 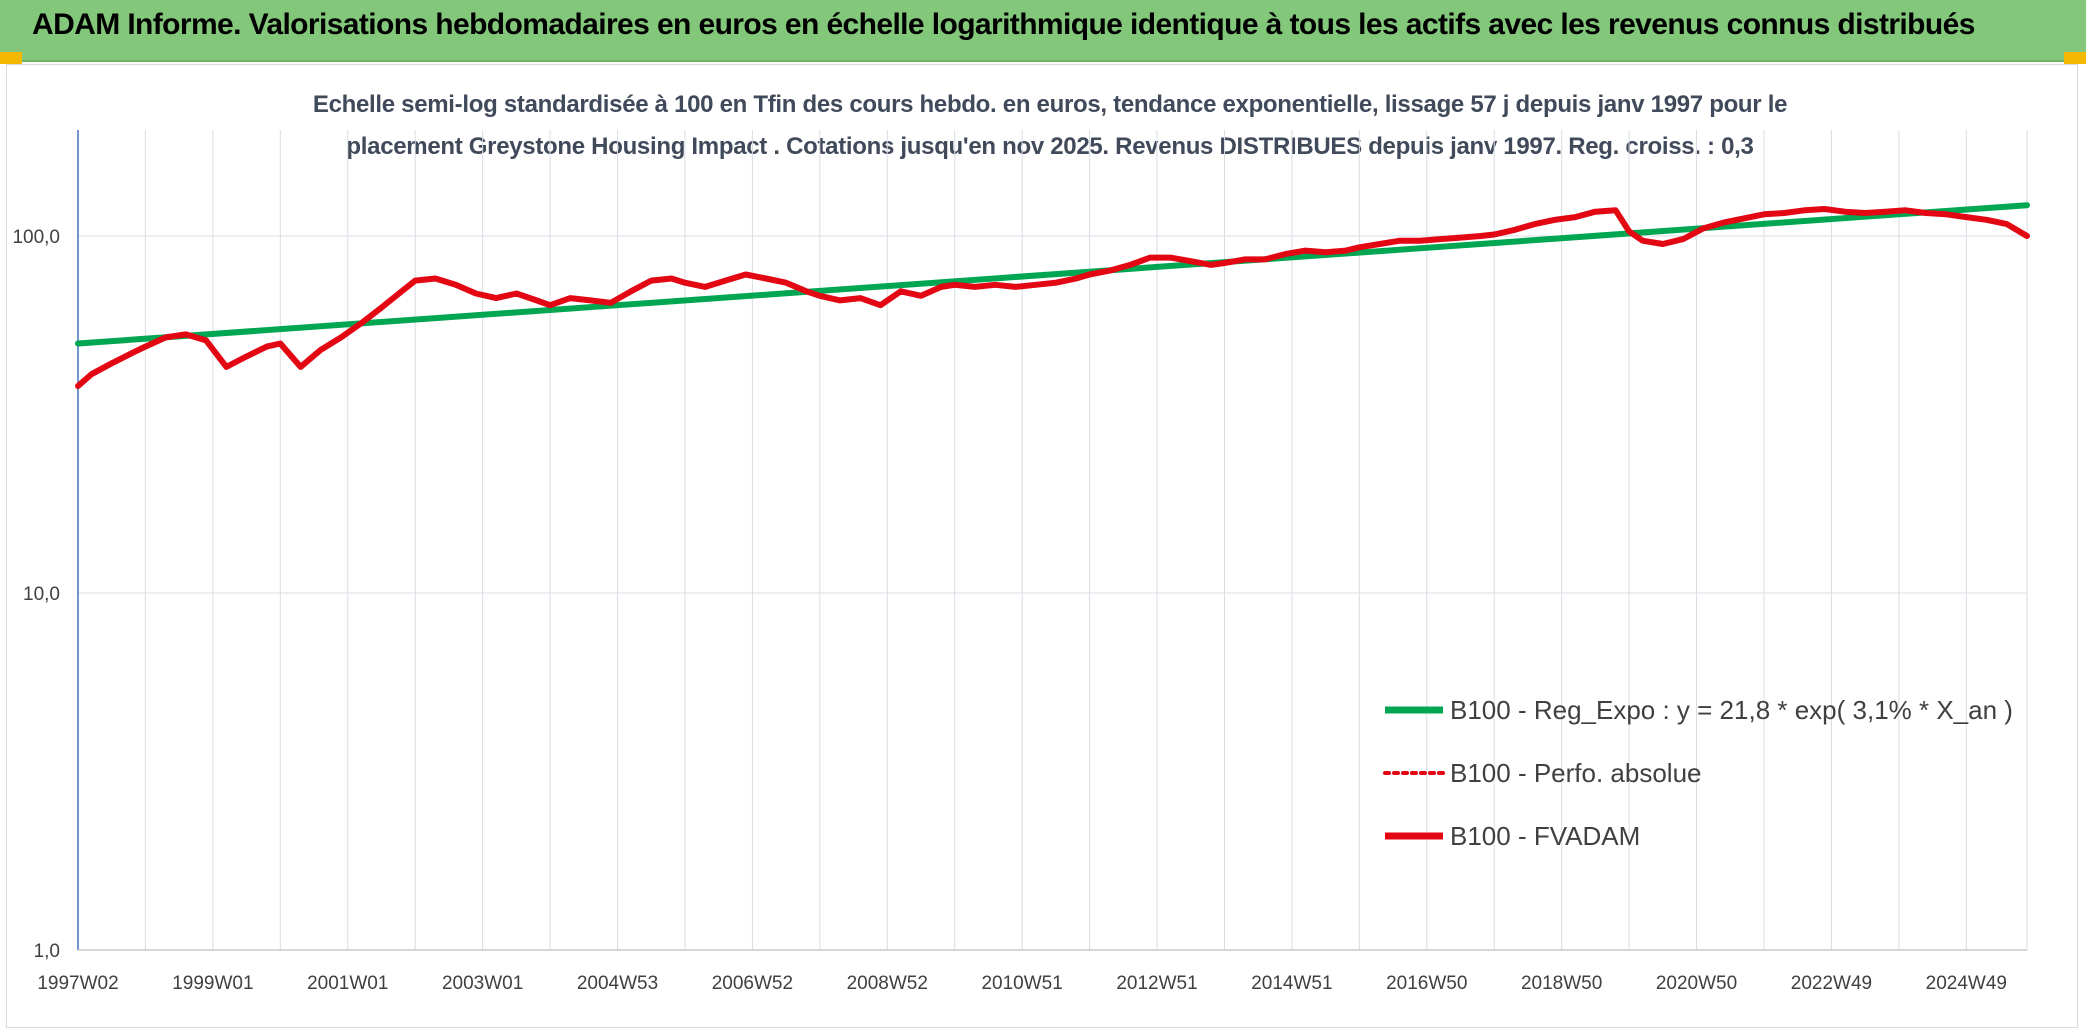 I want to click on y-tick-label: 1,0, so click(x=47, y=951).